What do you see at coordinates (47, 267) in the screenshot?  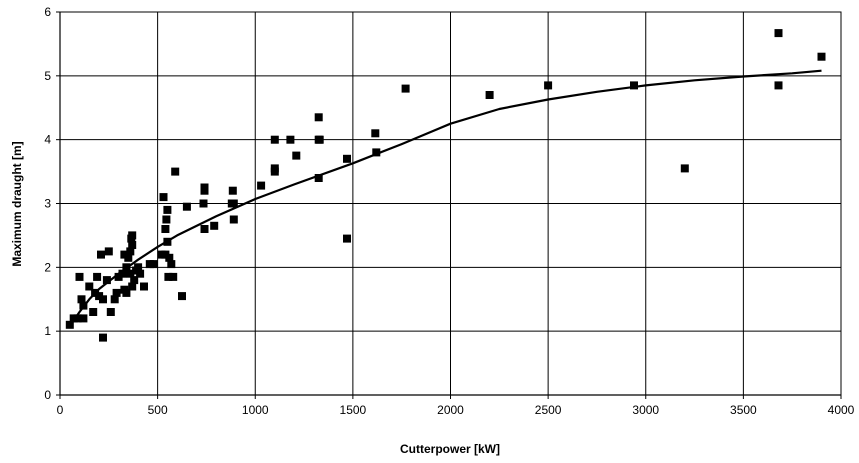 I see `y-tick-label: 2` at bounding box center [47, 267].